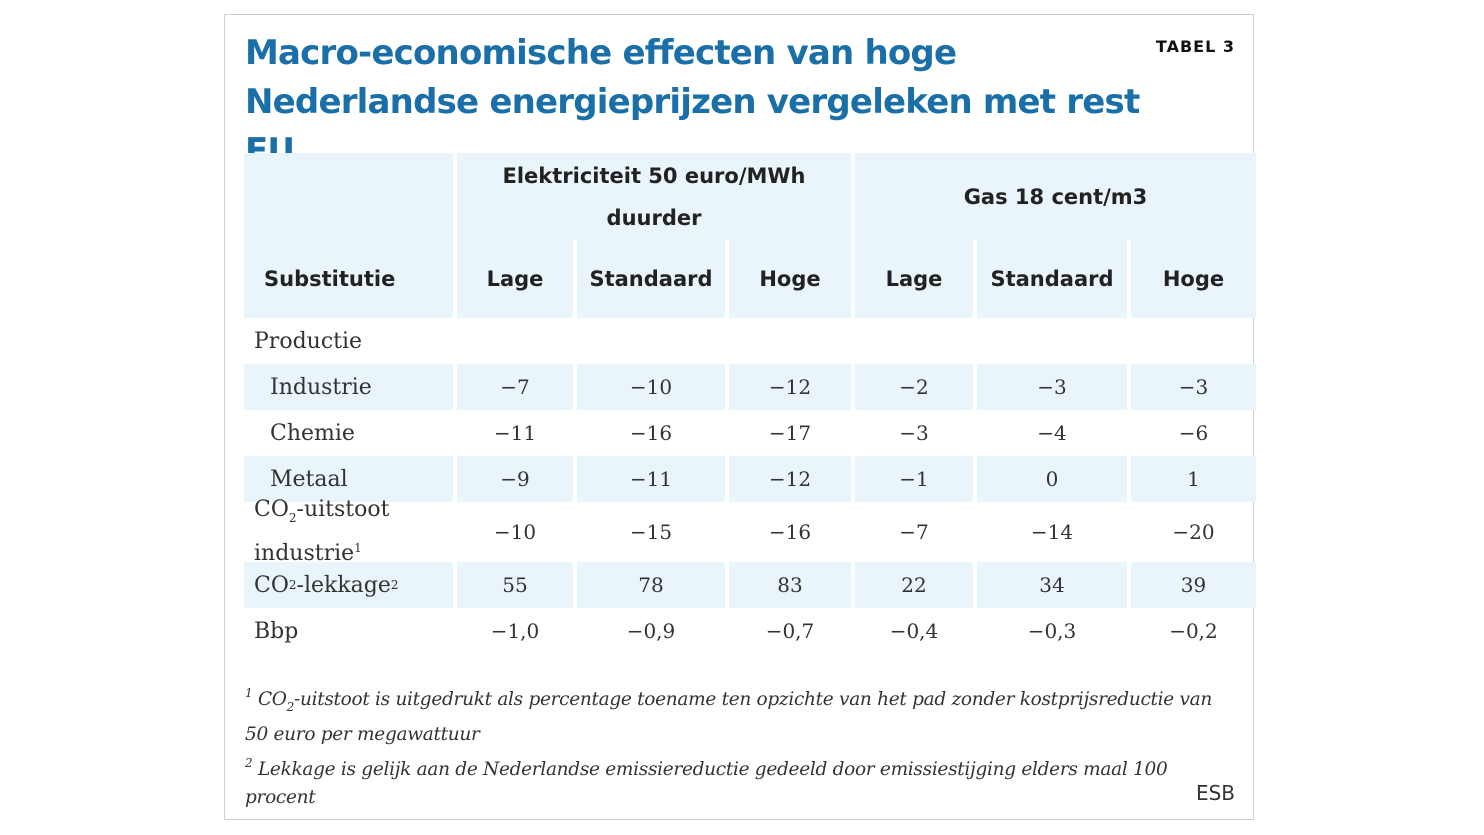 The image size is (1484, 835). Describe the element at coordinates (651, 532) in the screenshot. I see `table-cell: −15` at that location.